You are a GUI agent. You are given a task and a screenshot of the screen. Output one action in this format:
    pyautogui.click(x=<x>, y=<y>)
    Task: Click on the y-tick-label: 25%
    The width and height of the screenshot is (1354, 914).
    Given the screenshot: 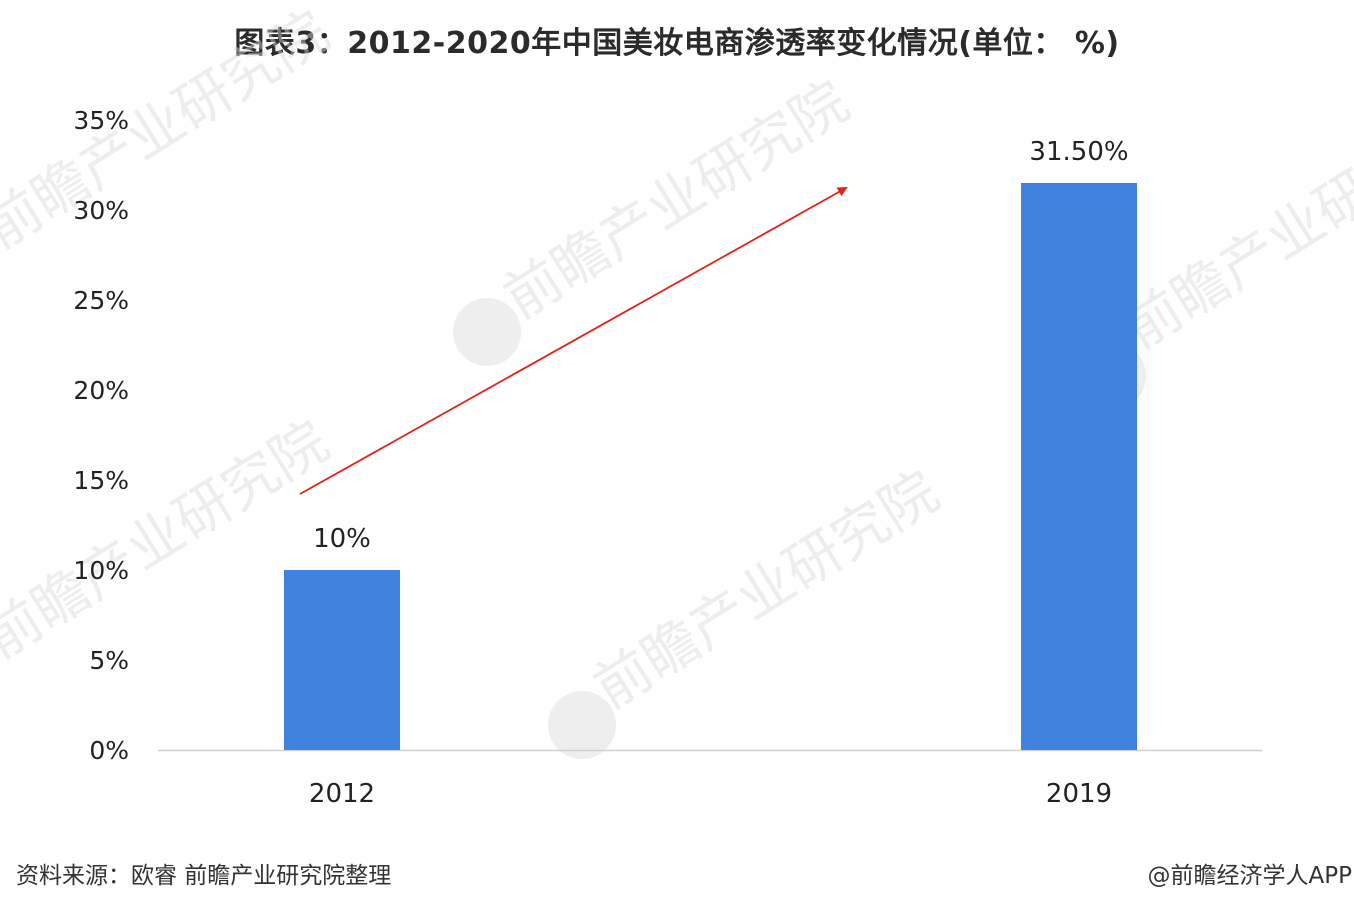 What is the action you would take?
    pyautogui.click(x=101, y=300)
    